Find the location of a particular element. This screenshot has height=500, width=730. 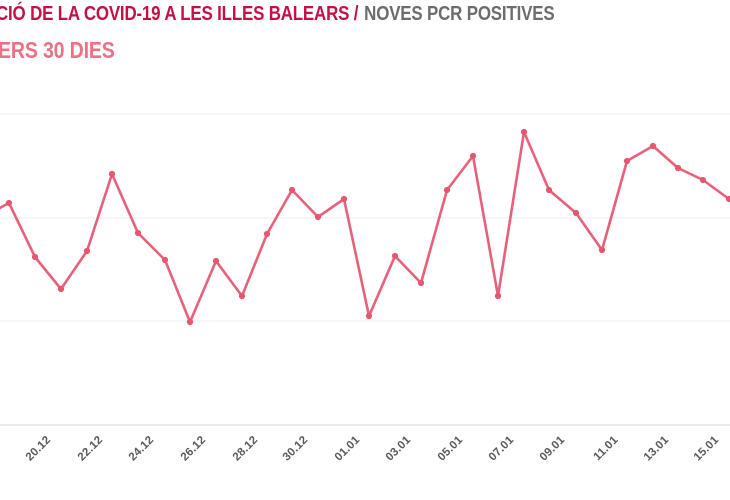

chart-subtitle: ERS 30 DIES is located at coordinates (57, 50).